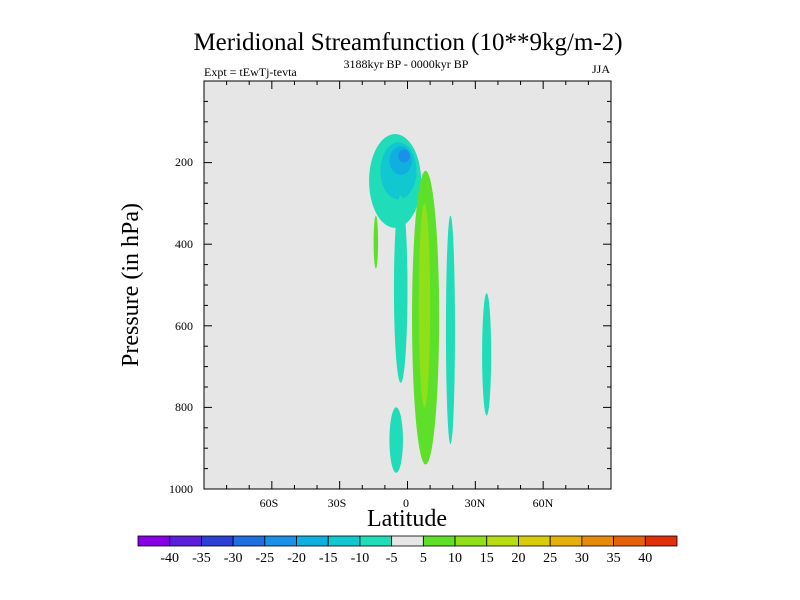  I want to click on season-label: JJA, so click(601, 69).